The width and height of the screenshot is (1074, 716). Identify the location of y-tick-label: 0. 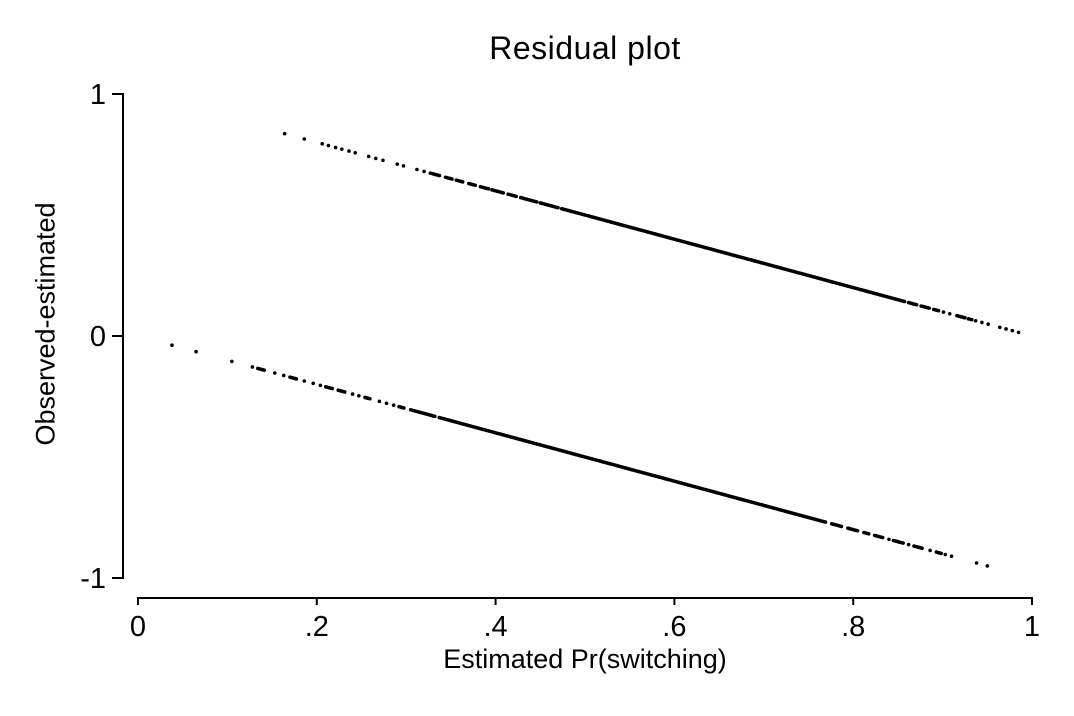
(98, 337).